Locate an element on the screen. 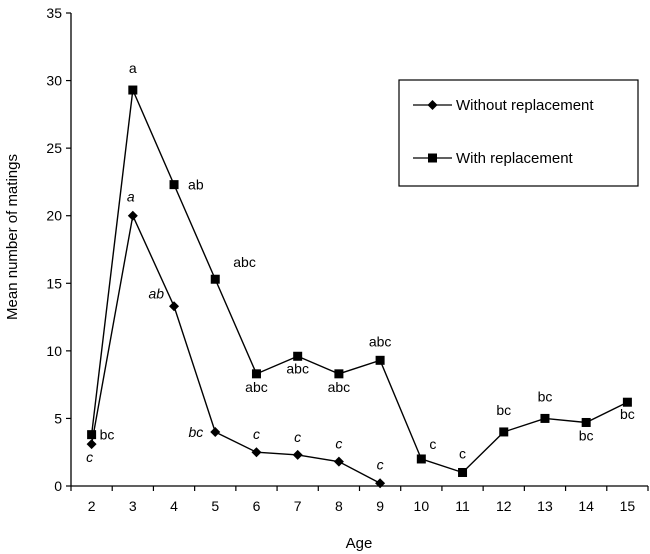  y-tick-label: 5 is located at coordinates (58, 418).